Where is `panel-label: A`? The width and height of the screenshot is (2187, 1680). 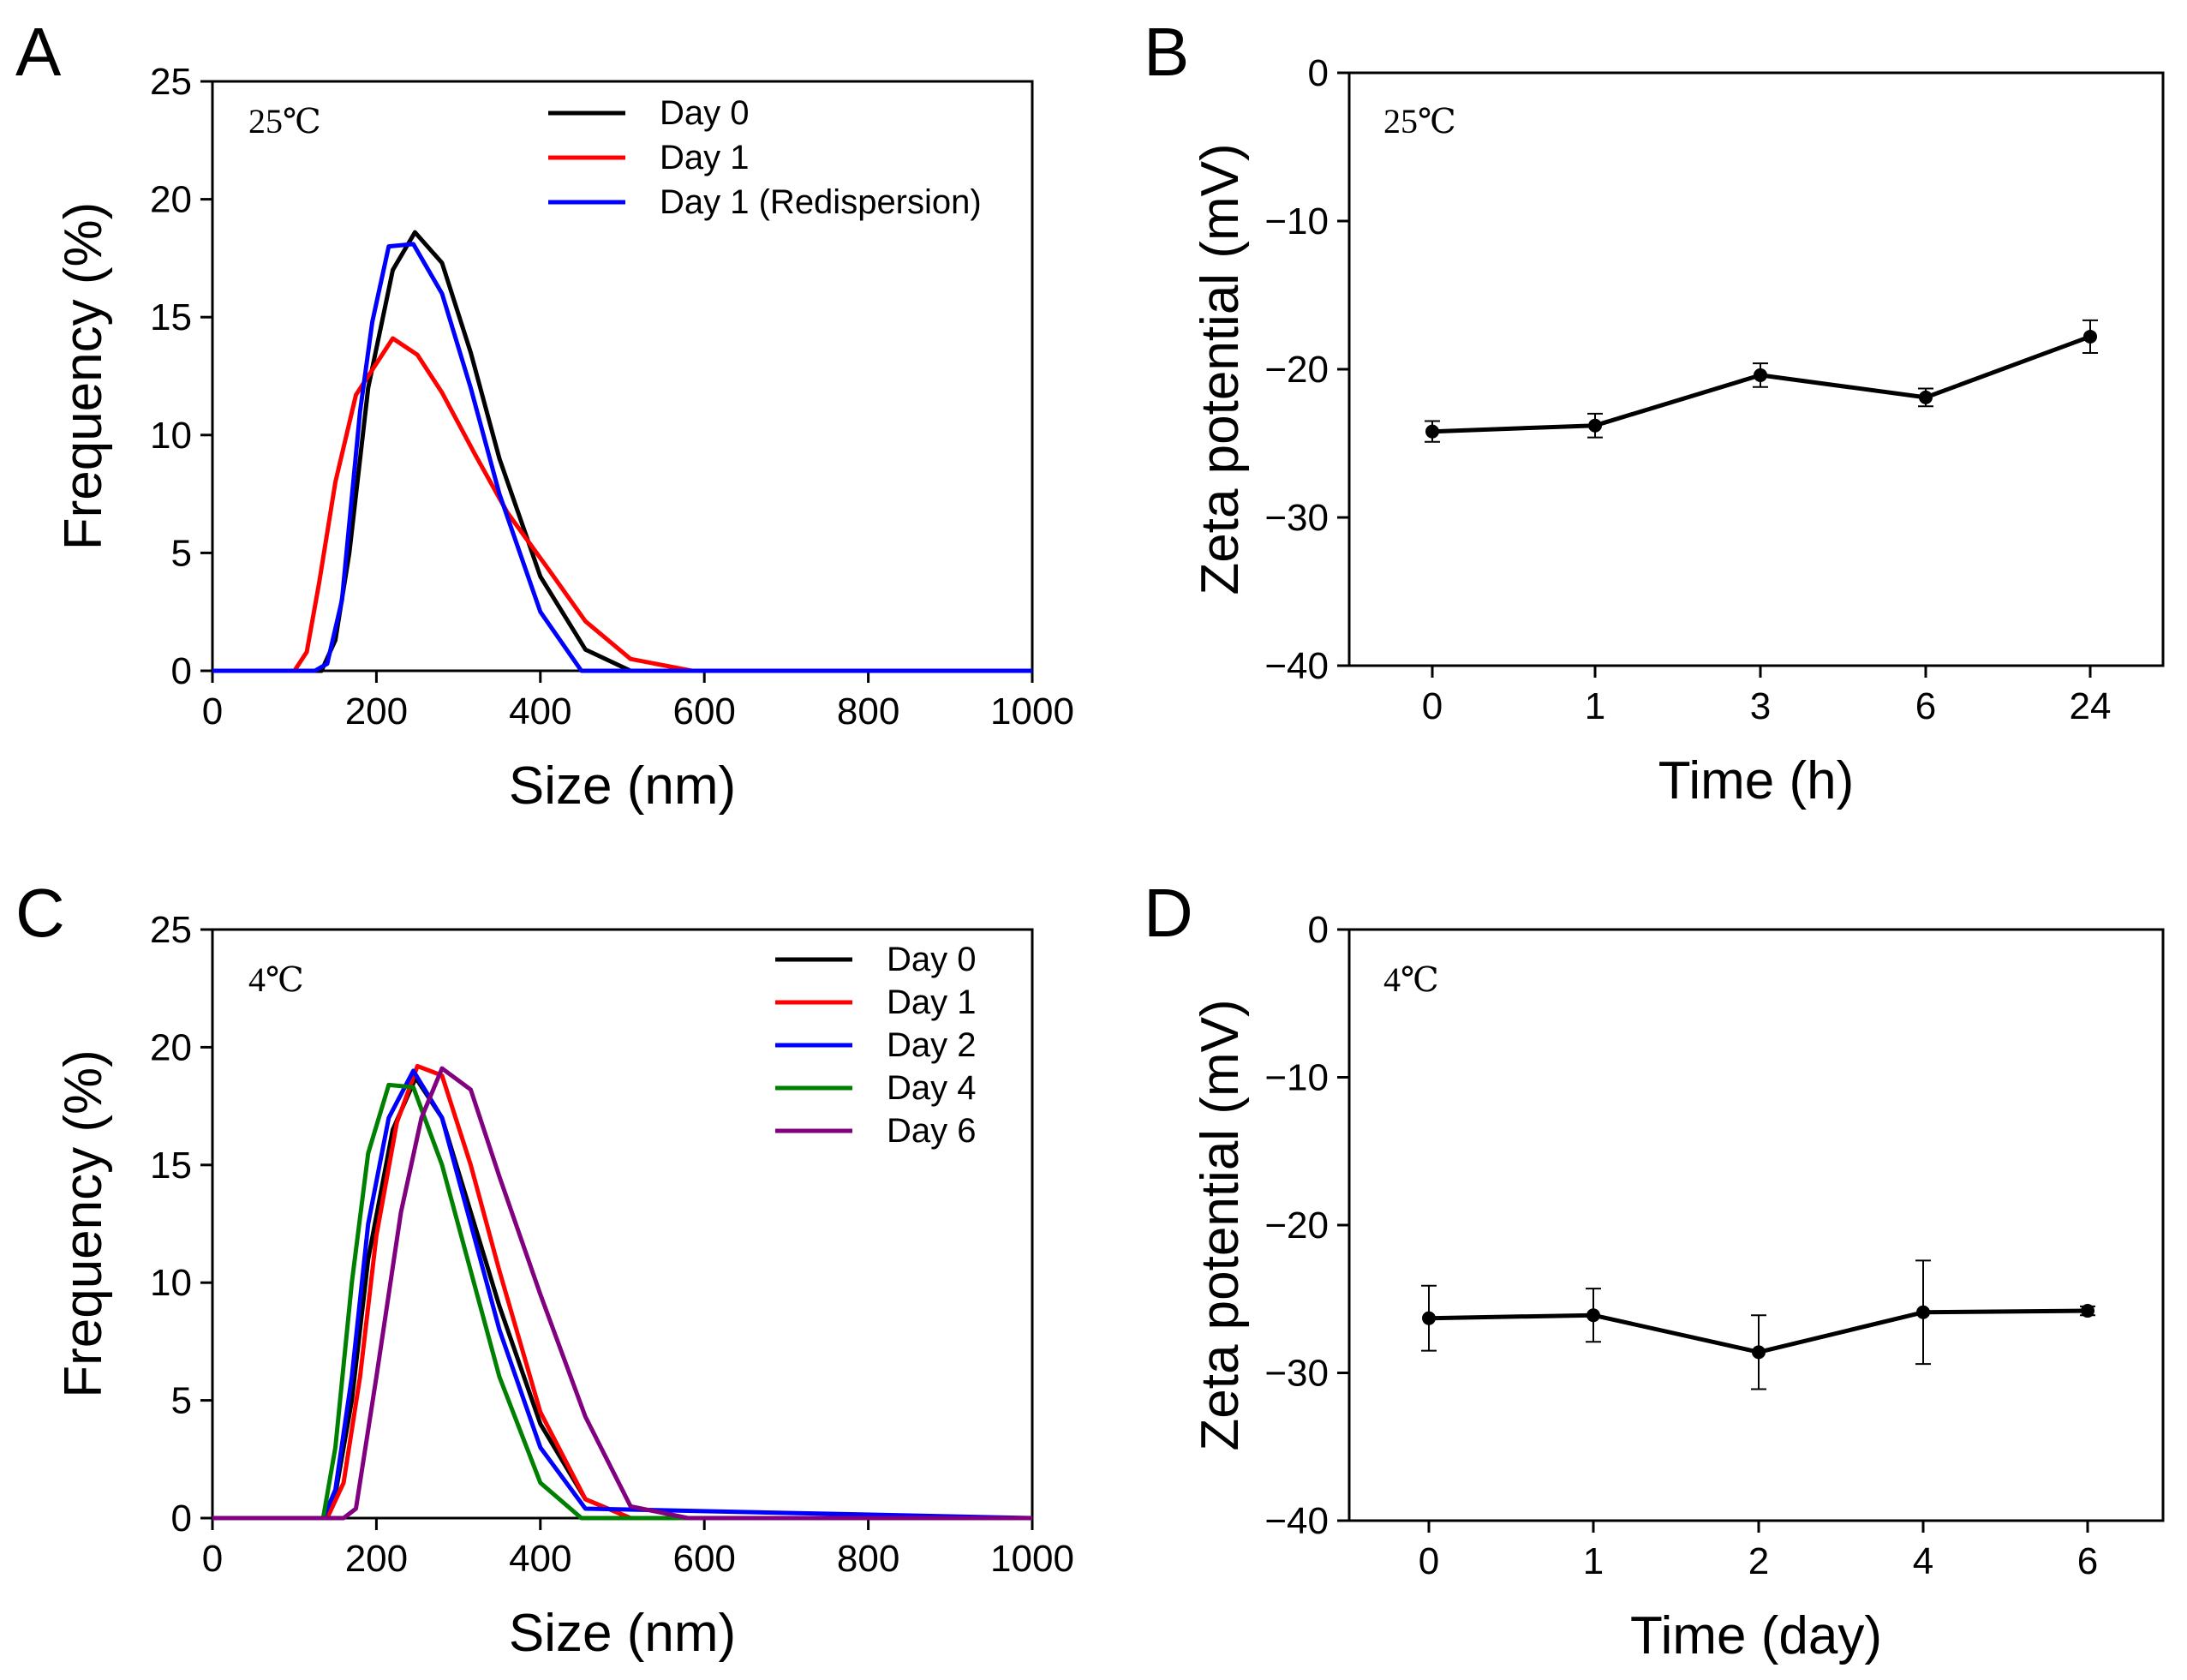
panel-label: A is located at coordinates (38, 52).